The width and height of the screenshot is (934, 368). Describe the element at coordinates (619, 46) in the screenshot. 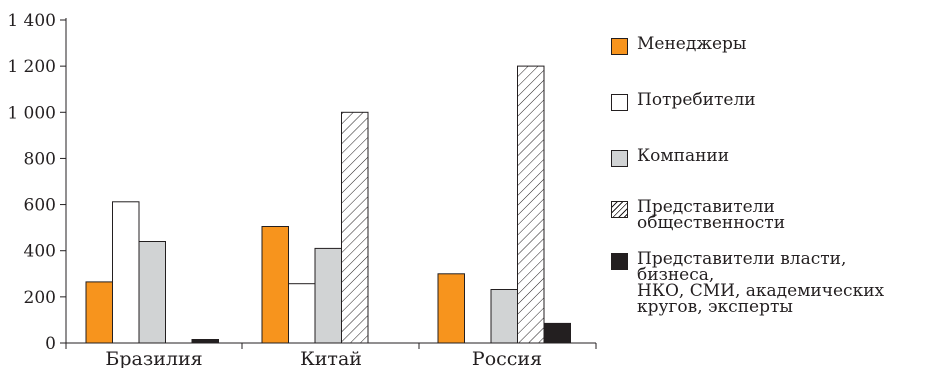

I see `orange-swatch-icon` at that location.